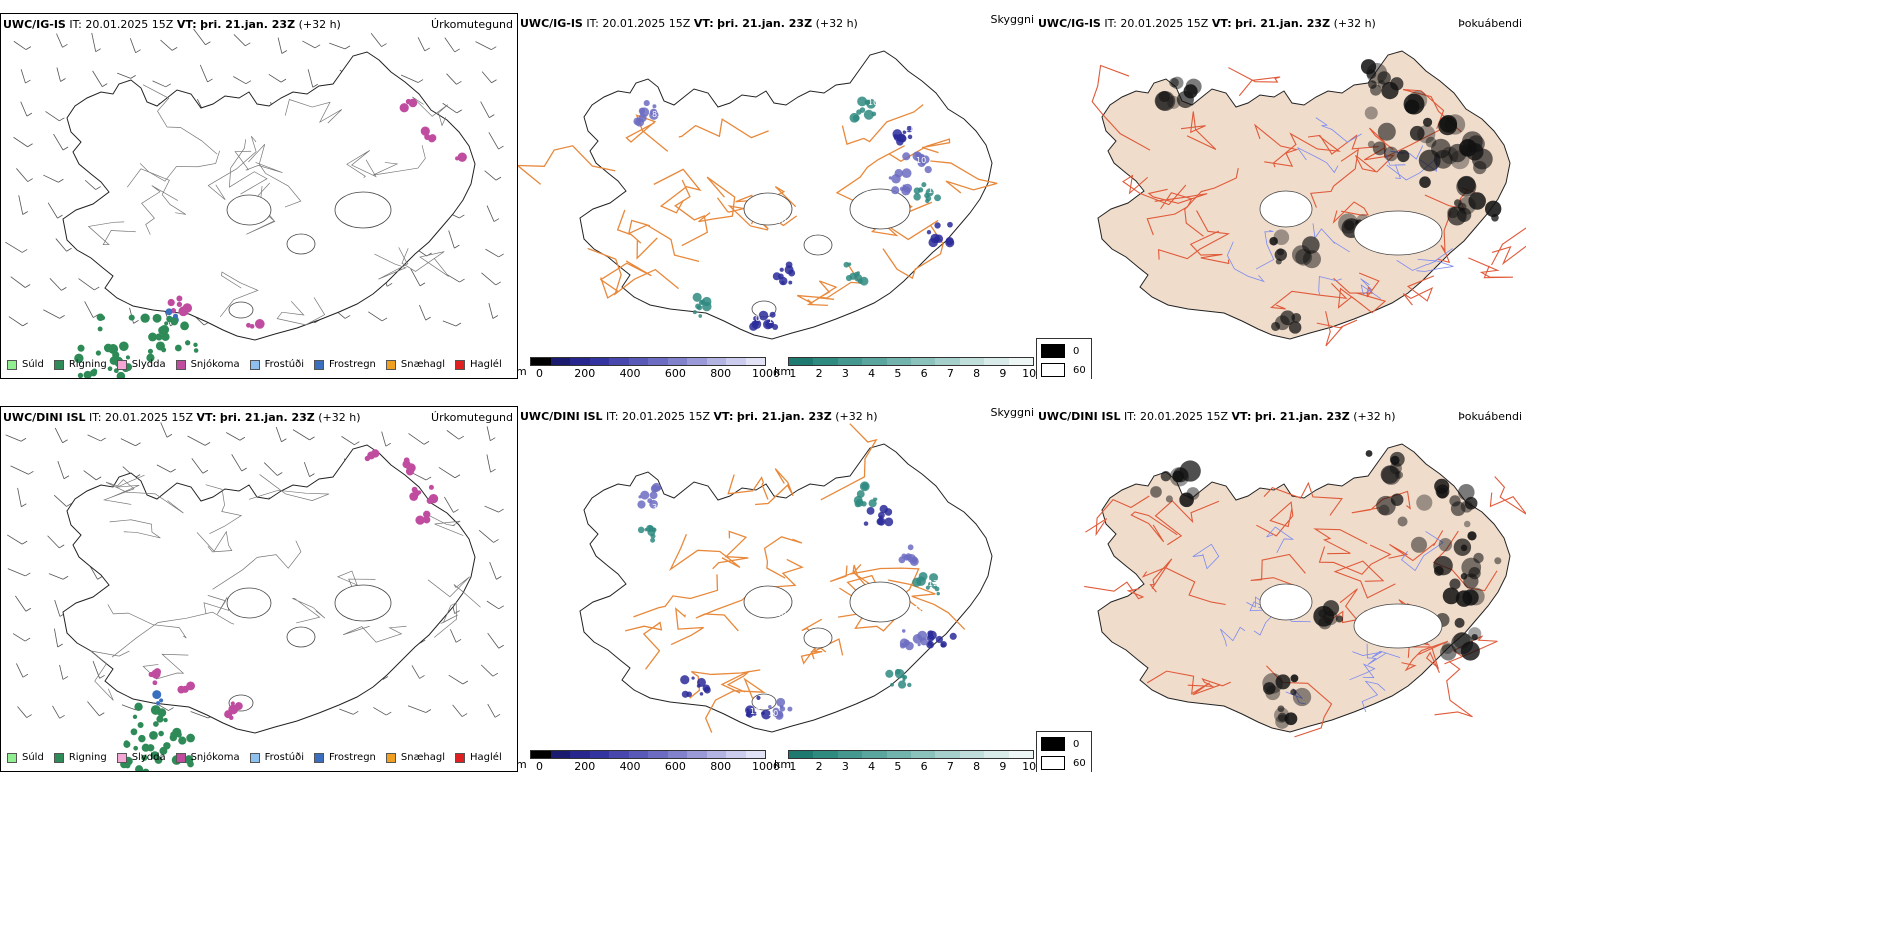 The width and height of the screenshot is (1900, 950). I want to click on legend-item: Snjókoma, so click(207, 364).